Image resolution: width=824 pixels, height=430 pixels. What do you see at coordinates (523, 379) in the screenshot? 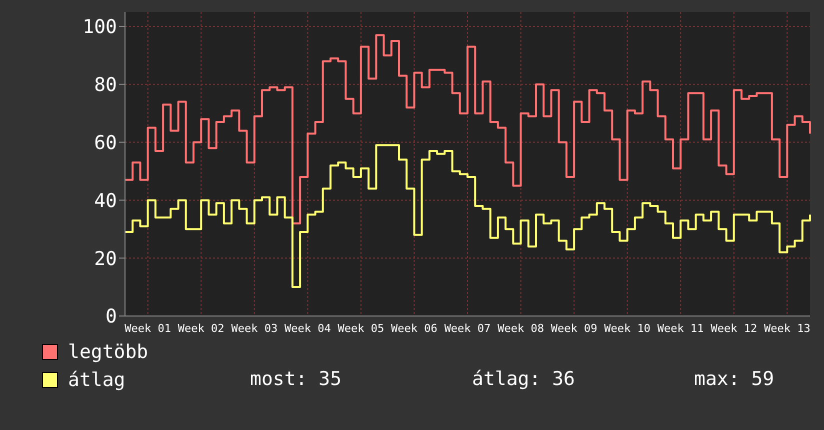
I see `text: átlag: 36` at bounding box center [523, 379].